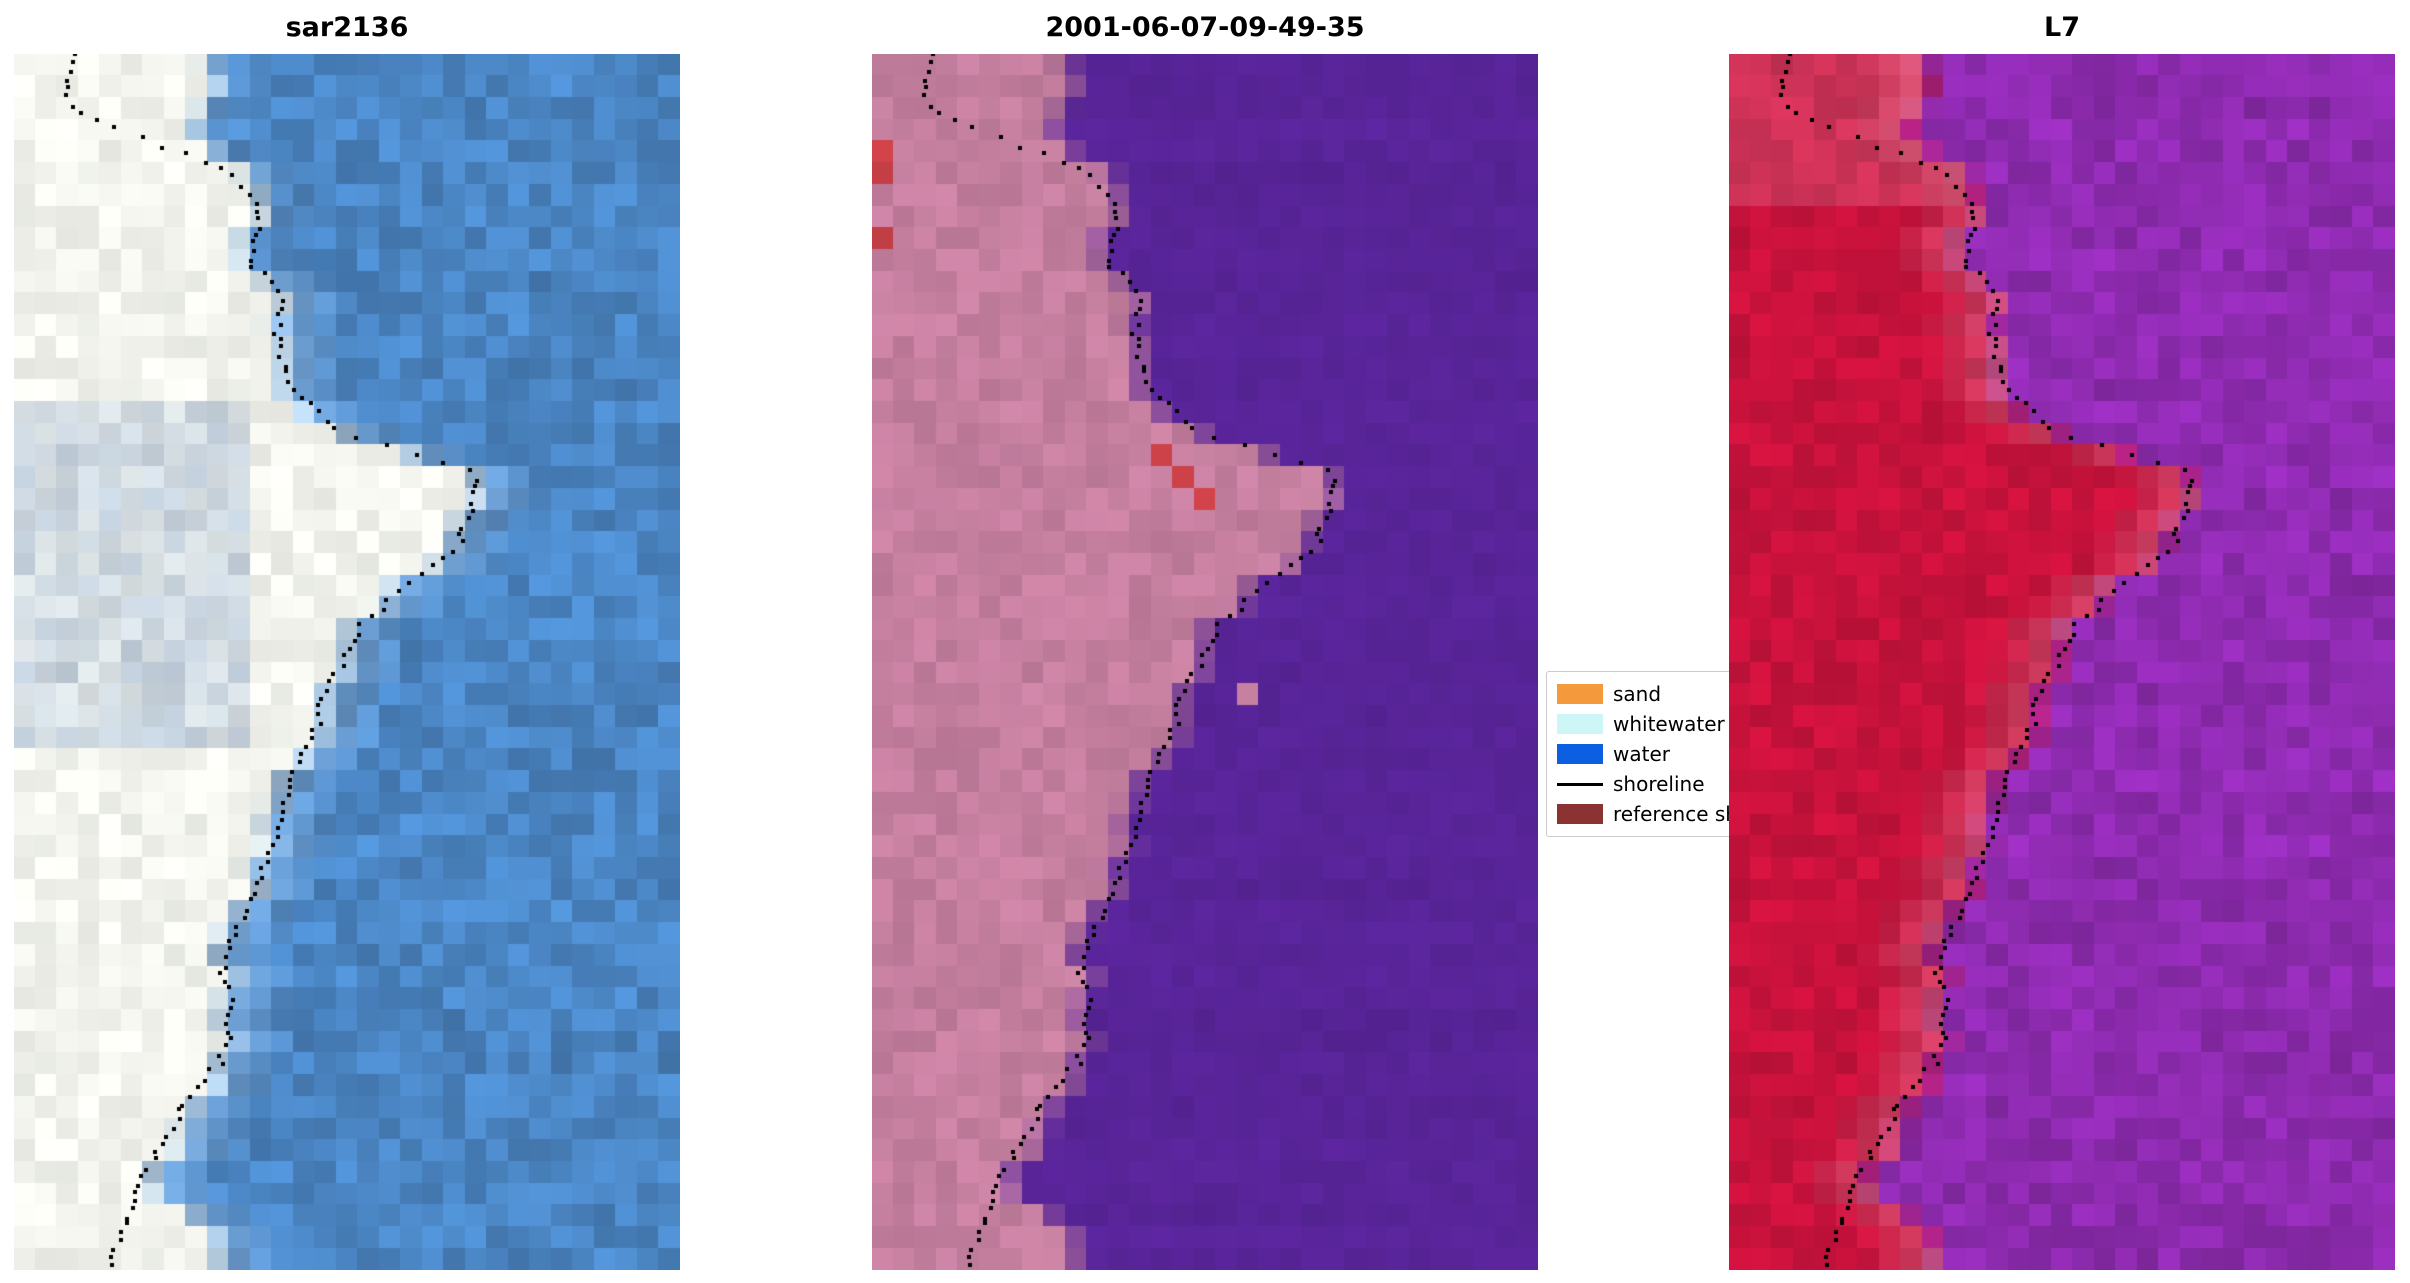 This screenshot has height=1283, width=2410. I want to click on panel-title-classified-date: 2001-06-07-09-49-35, so click(1205, 27).